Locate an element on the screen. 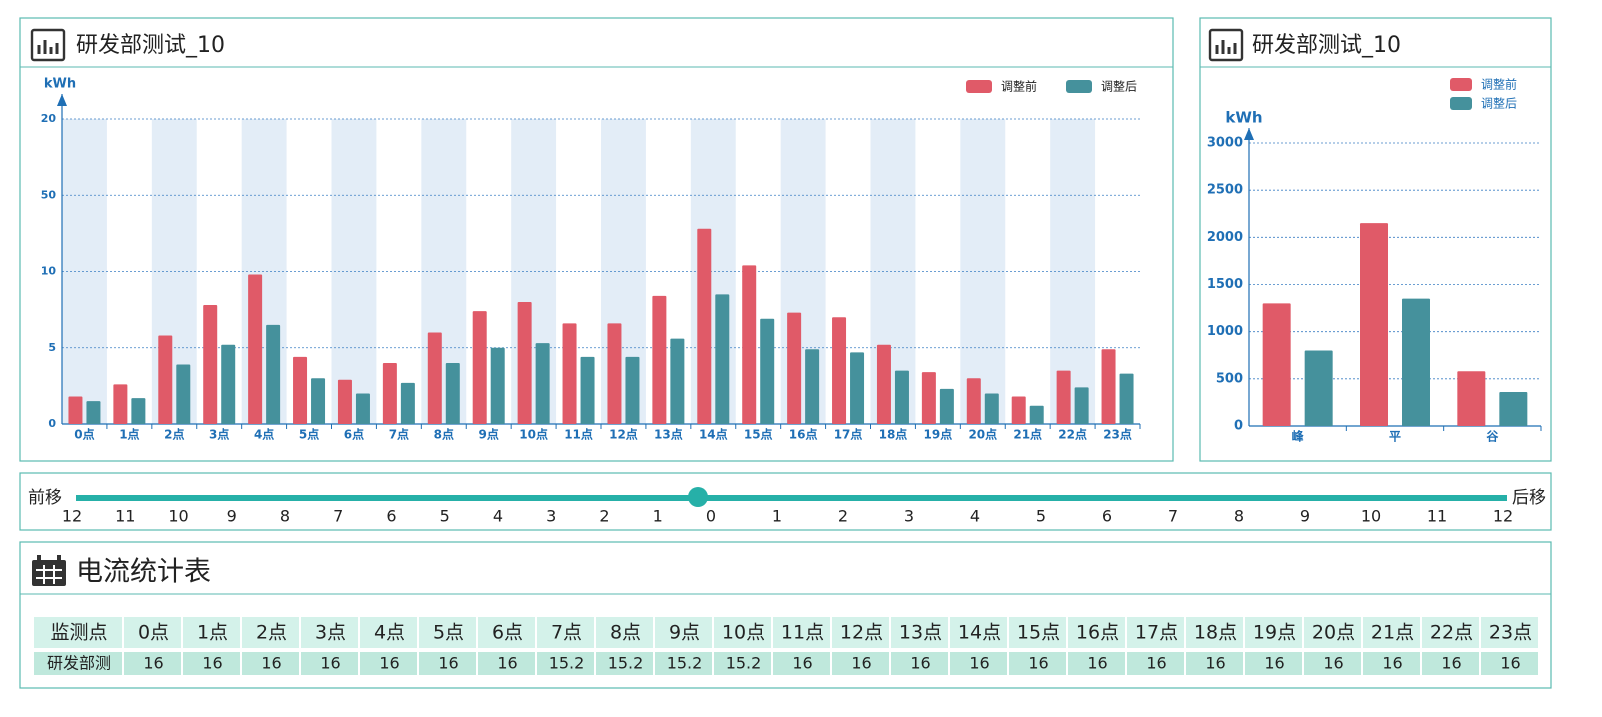  x-tick-label: 2点 is located at coordinates (174, 434).